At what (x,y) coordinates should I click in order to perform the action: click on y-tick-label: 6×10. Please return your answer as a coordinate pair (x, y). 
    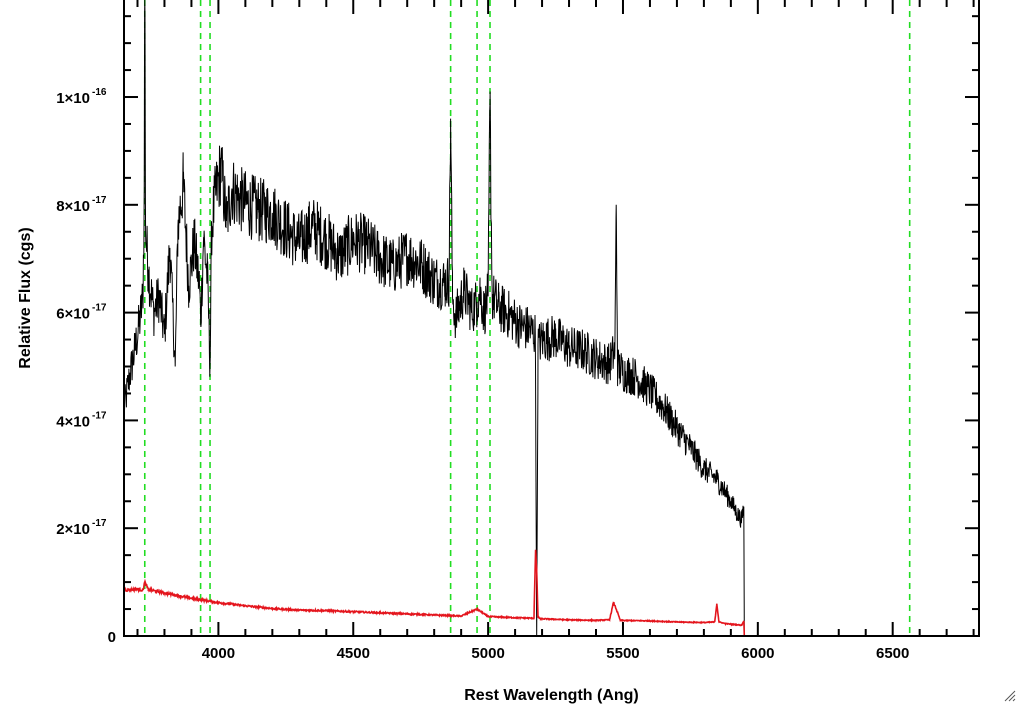
    Looking at the image, I should click on (73, 314).